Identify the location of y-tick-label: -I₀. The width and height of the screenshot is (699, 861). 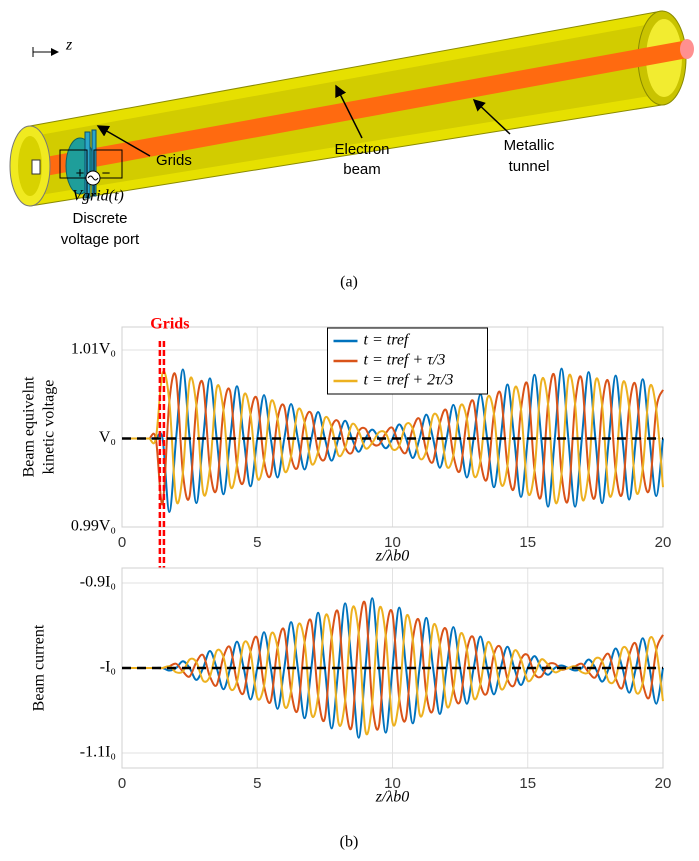
(108, 667).